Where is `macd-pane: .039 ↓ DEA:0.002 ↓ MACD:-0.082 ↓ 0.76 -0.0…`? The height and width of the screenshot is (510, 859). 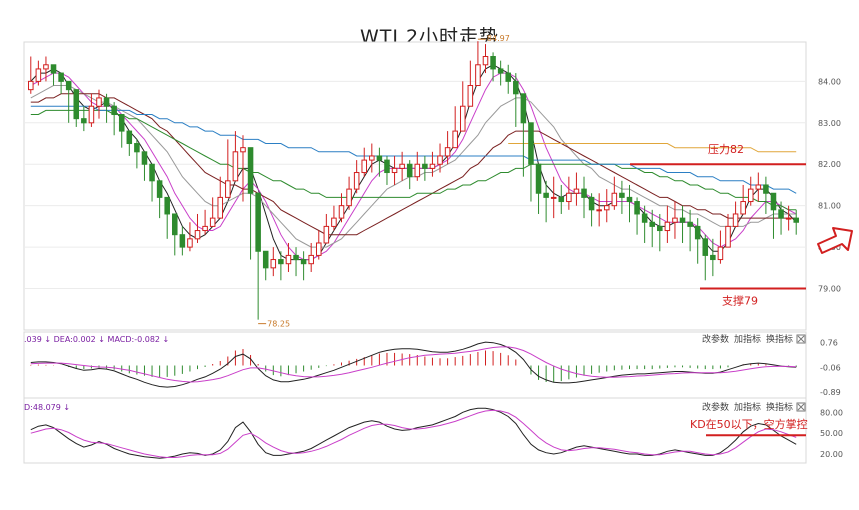
macd-pane: .039 ↓ DEA:0.002 ↓ MACD:-0.082 ↓ 0.76 -0.0… is located at coordinates (432, 365).